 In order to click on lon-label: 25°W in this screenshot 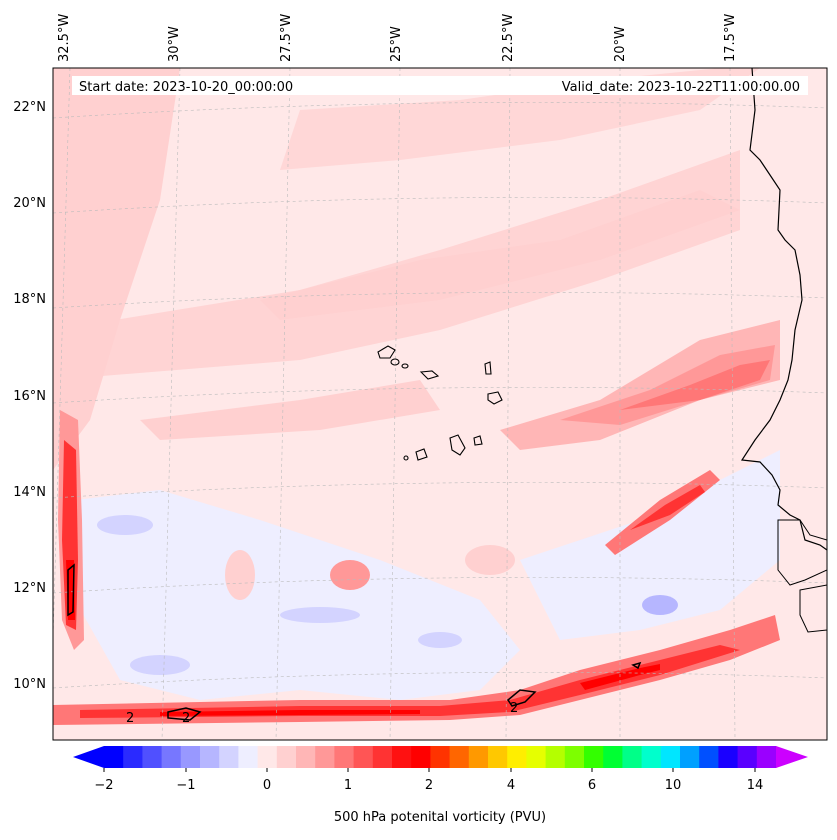, I will do `click(396, 44)`.